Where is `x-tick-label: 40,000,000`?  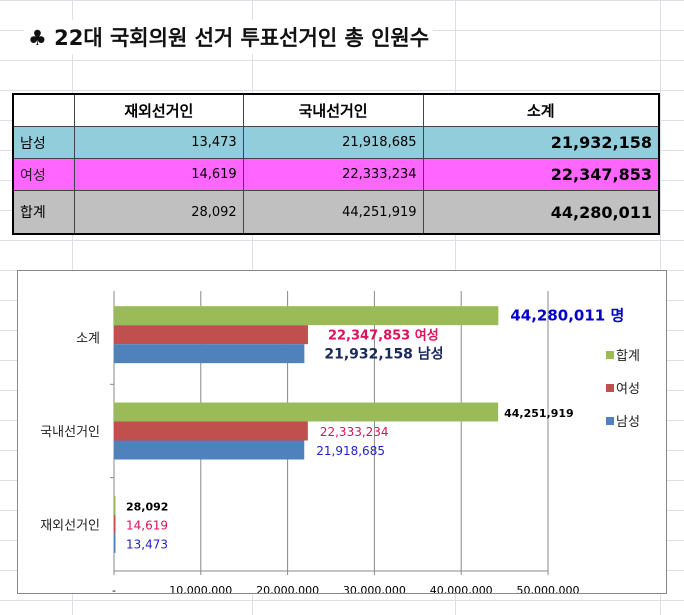
x-tick-label: 40,000,000 is located at coordinates (461, 588).